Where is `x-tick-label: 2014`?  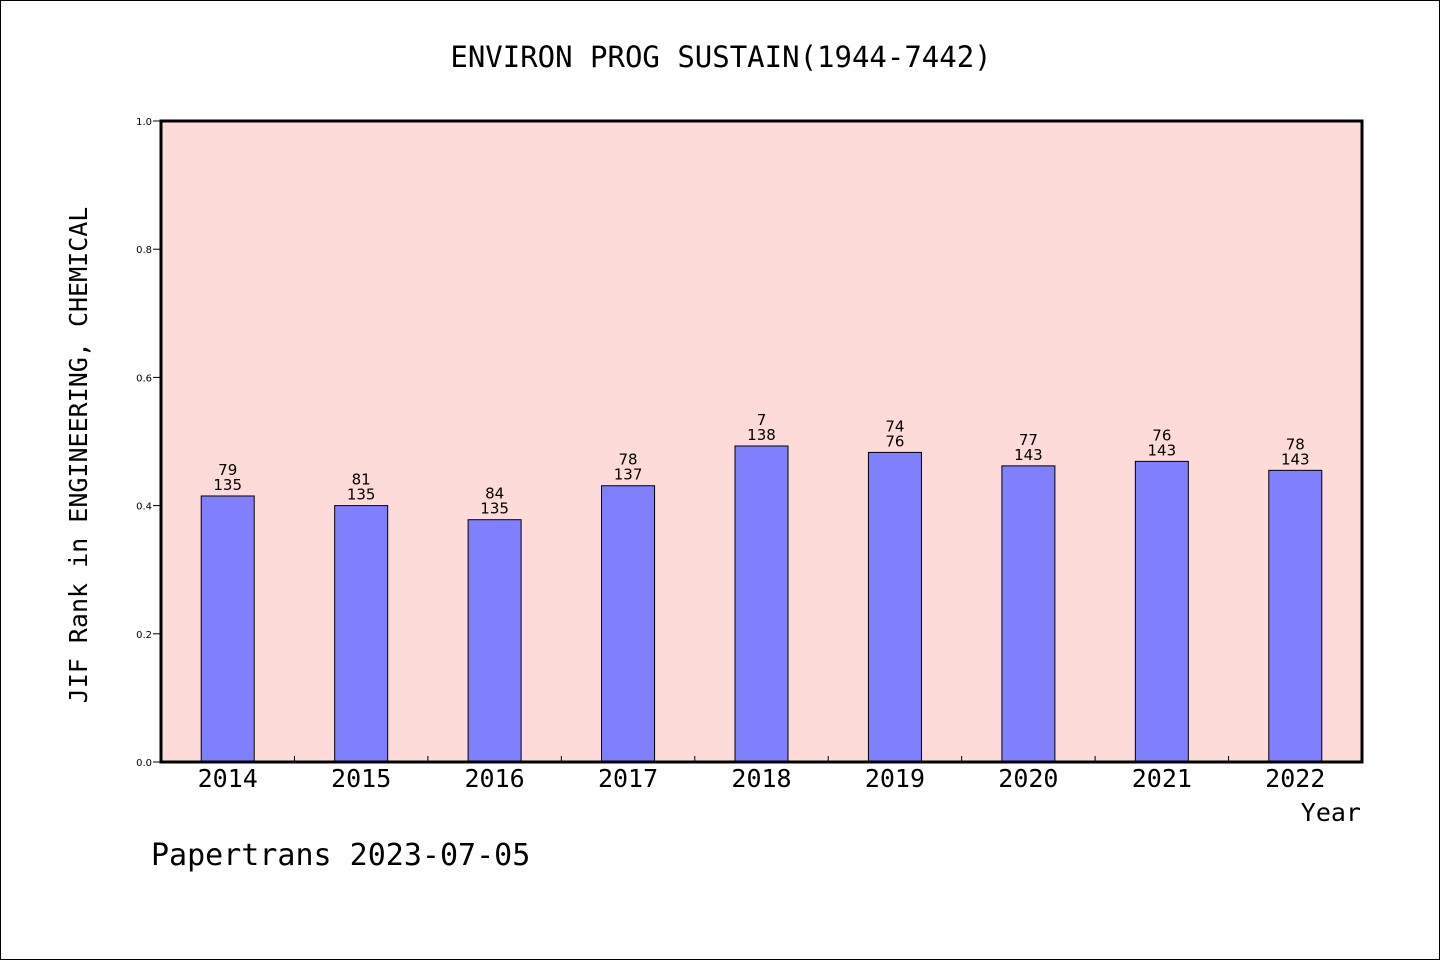
x-tick-label: 2014 is located at coordinates (228, 778).